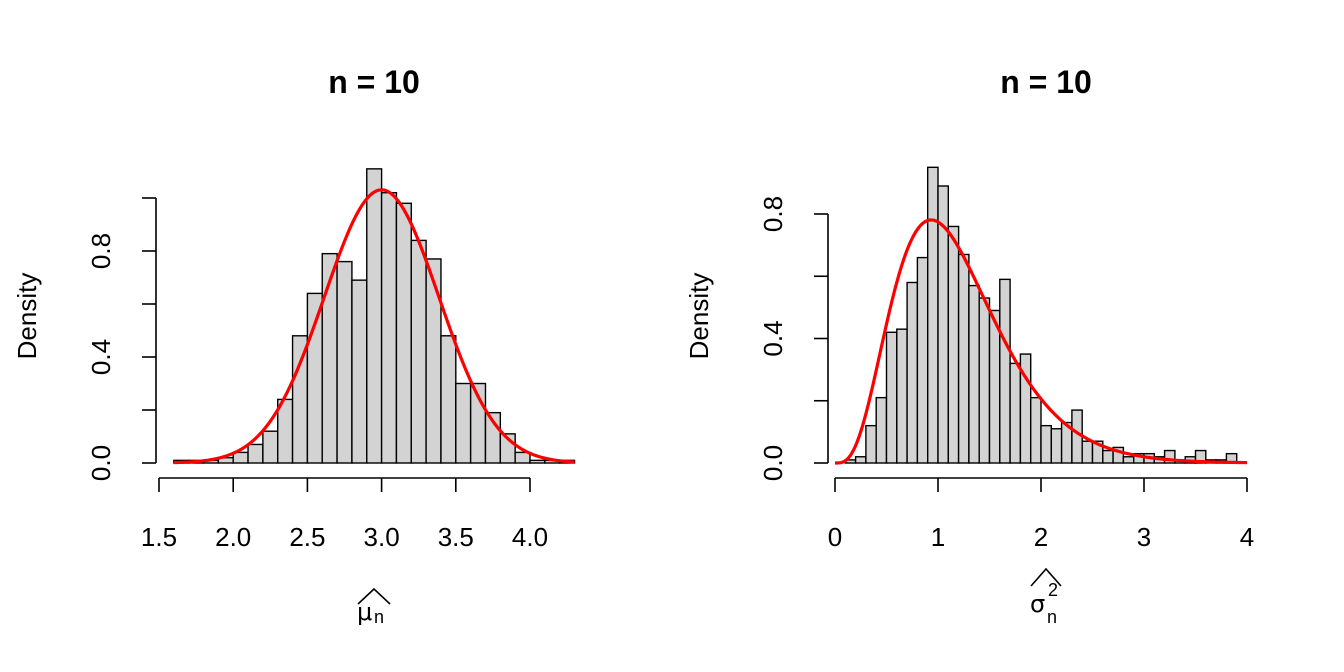 This screenshot has width=1344, height=672. Describe the element at coordinates (456, 537) in the screenshot. I see `x-tick-label: 3.5` at that location.